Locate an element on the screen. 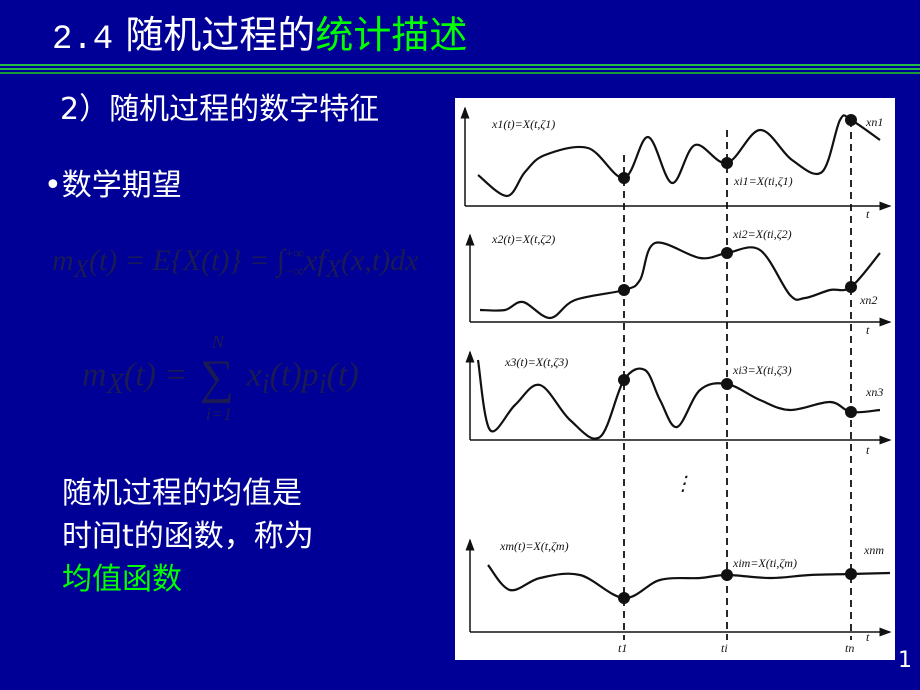 This screenshot has height=690, width=920. curve-label: x3(t)=X(t,ζ3) is located at coordinates (536, 362).